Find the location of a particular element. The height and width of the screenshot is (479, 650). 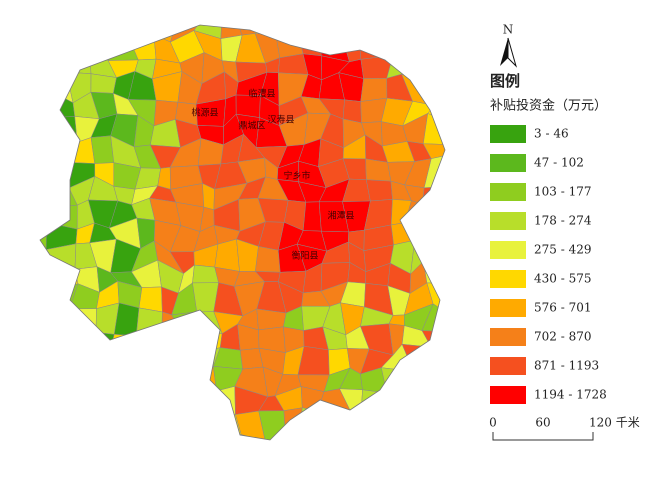

place-label: 衡阳县 is located at coordinates (304, 256).